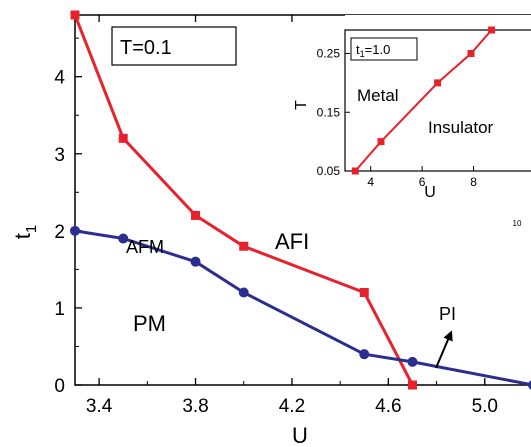 Image resolution: width=531 pixels, height=447 pixels. What do you see at coordinates (292, 406) in the screenshot?
I see `x-tick-label: 4.2` at bounding box center [292, 406].